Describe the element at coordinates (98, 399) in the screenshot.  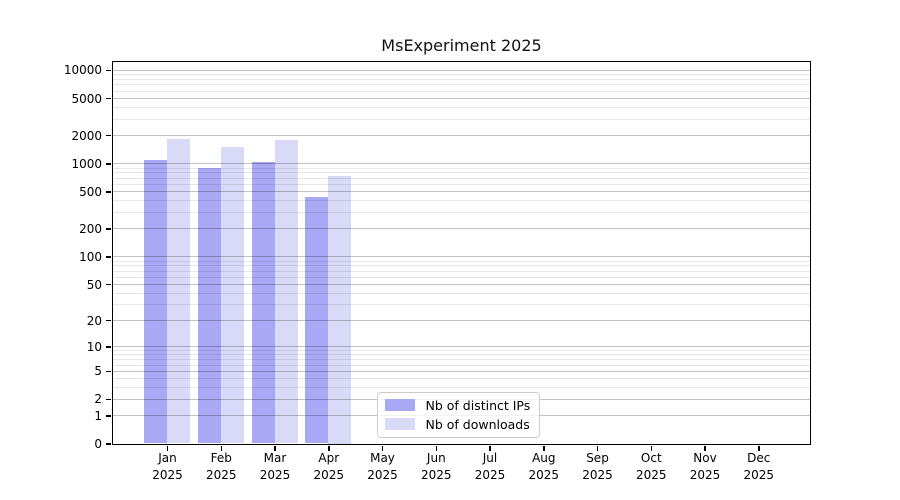
I see `y-tick-label-2: 2` at that location.